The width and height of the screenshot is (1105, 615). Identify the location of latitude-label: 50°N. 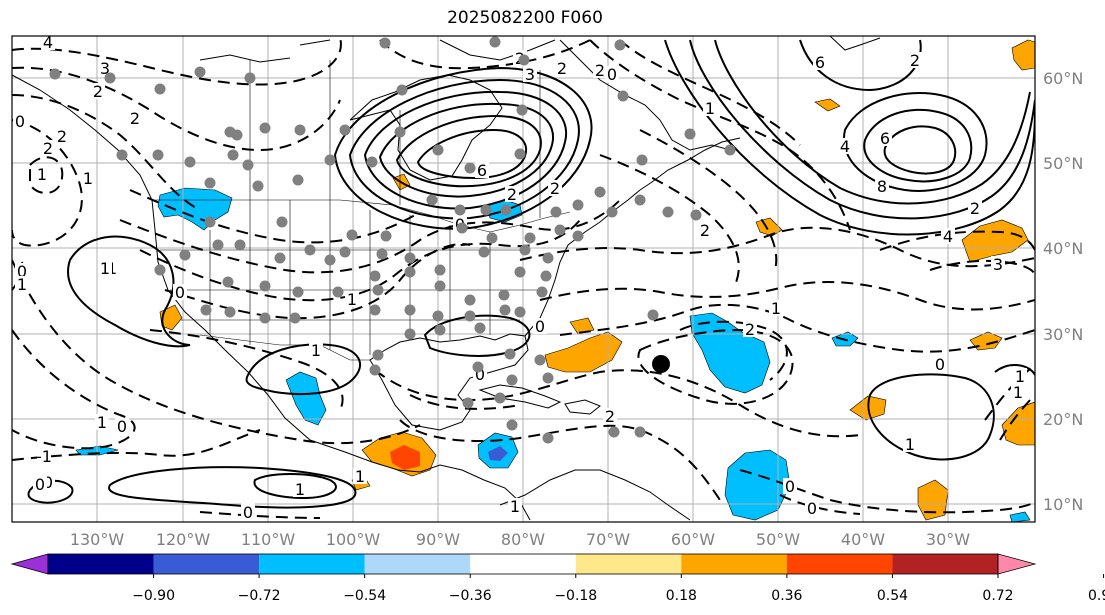
(1063, 163).